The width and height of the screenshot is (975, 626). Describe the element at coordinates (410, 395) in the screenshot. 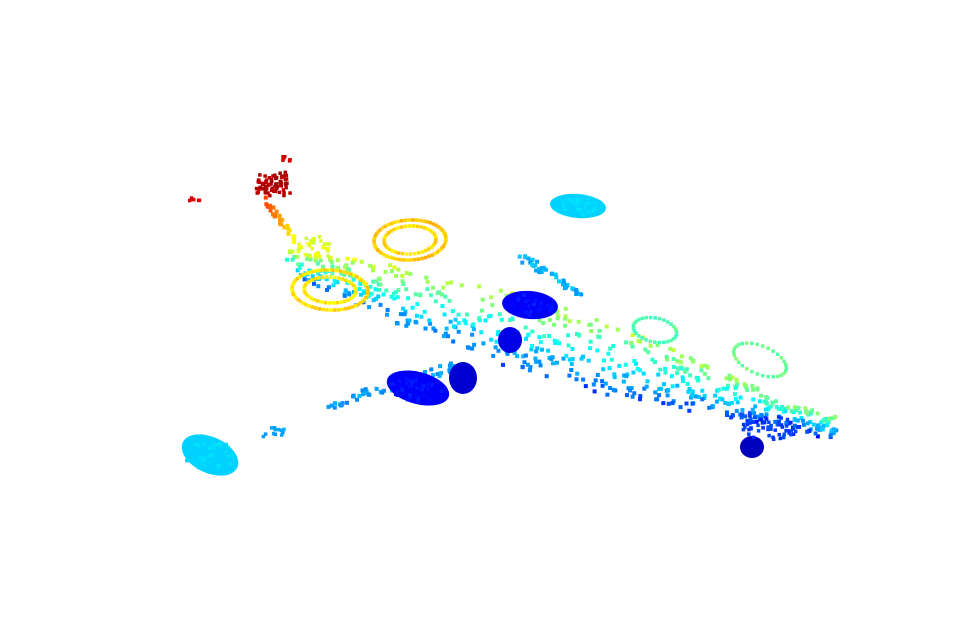

I see `main-gear-left-point` at that location.